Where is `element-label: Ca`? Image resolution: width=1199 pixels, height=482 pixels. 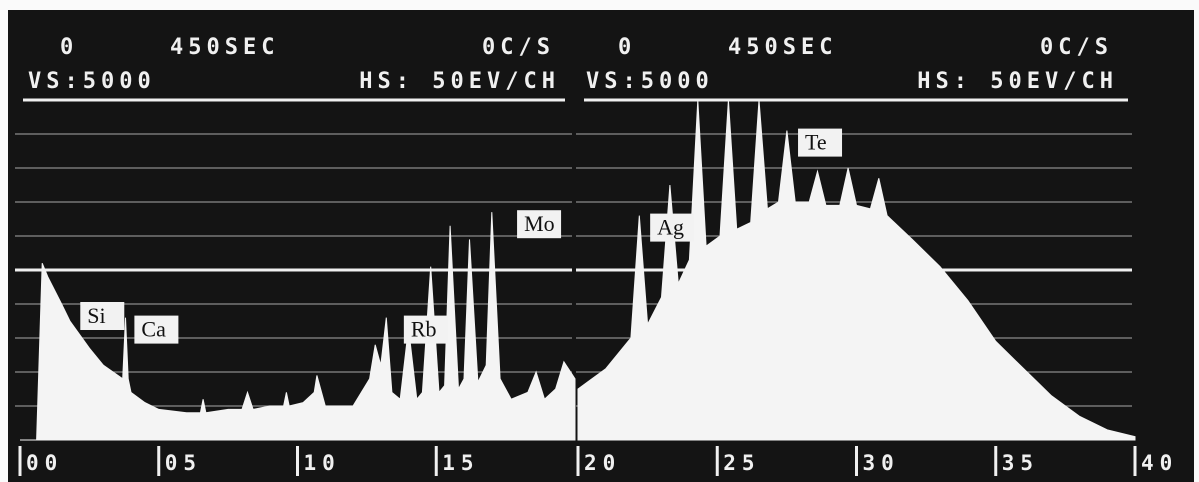
element-label: Ca is located at coordinates (153, 329).